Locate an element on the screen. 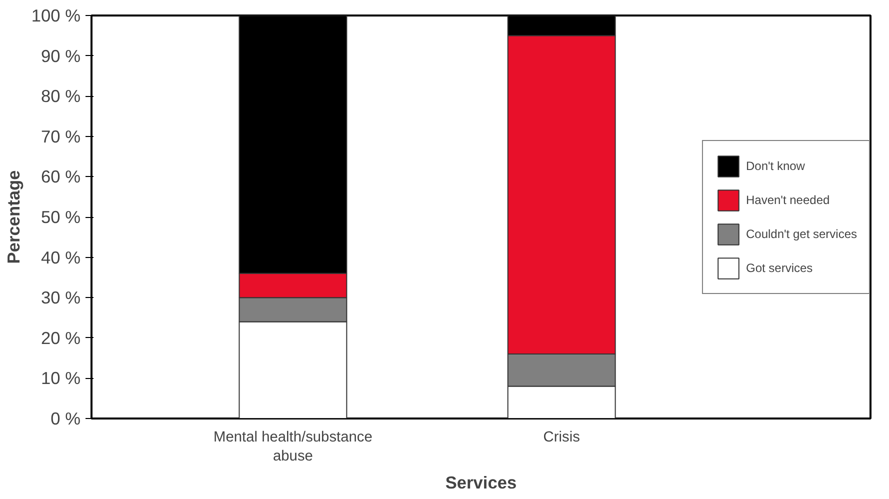 This screenshot has height=499, width=889. legend-label: Don't know is located at coordinates (775, 165).